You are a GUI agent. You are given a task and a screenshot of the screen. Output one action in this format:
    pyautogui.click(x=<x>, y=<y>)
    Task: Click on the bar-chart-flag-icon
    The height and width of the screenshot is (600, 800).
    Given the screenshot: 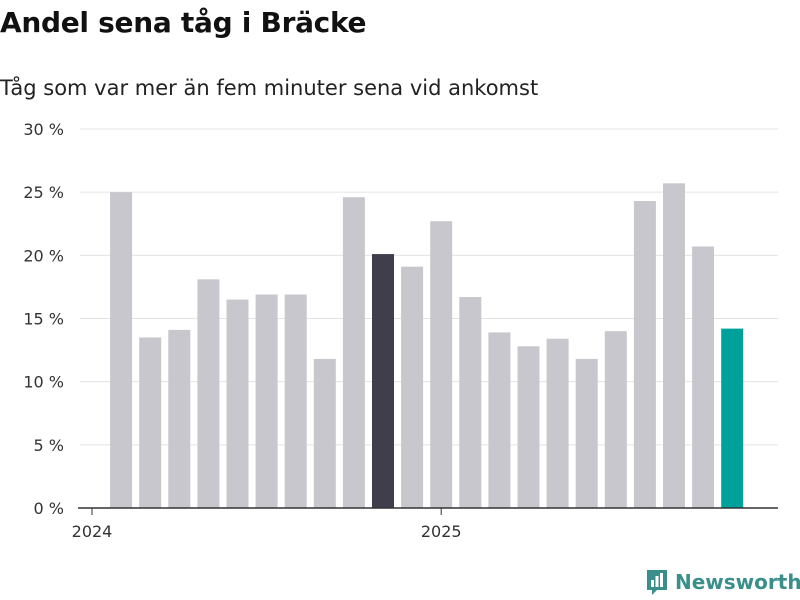 What is the action you would take?
    pyautogui.click(x=657, y=582)
    